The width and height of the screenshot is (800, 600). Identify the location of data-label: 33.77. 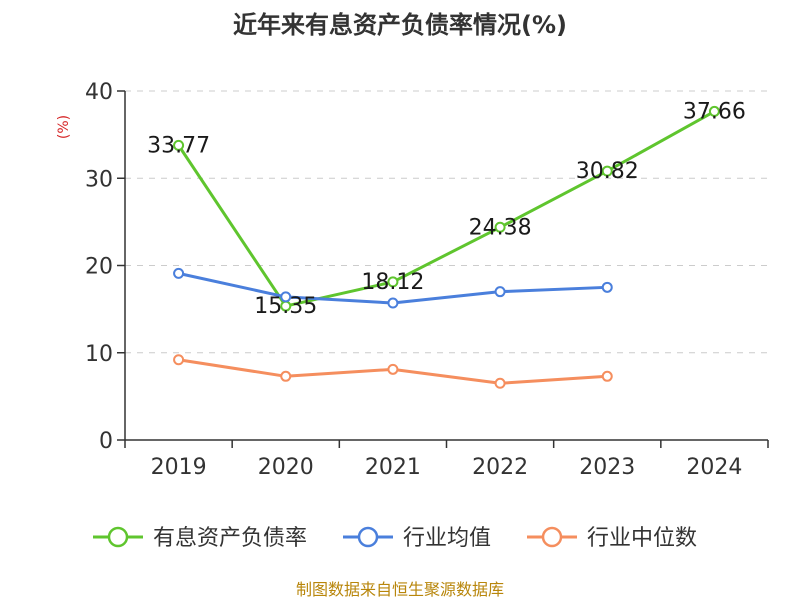
(178, 145).